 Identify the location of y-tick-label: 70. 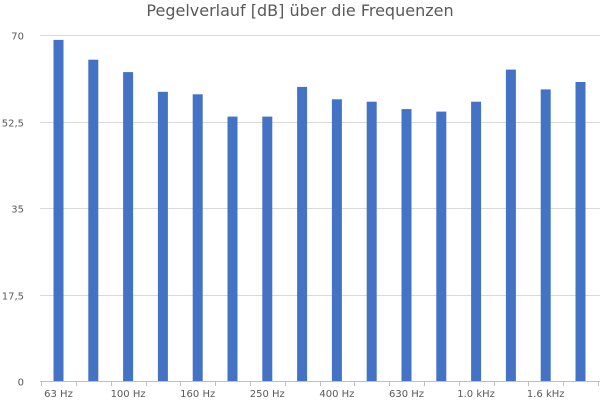
(17, 37).